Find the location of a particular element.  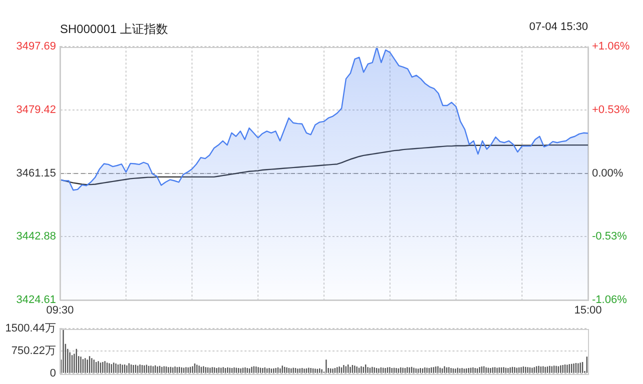

text: 07-04 15:30 is located at coordinates (558, 27).